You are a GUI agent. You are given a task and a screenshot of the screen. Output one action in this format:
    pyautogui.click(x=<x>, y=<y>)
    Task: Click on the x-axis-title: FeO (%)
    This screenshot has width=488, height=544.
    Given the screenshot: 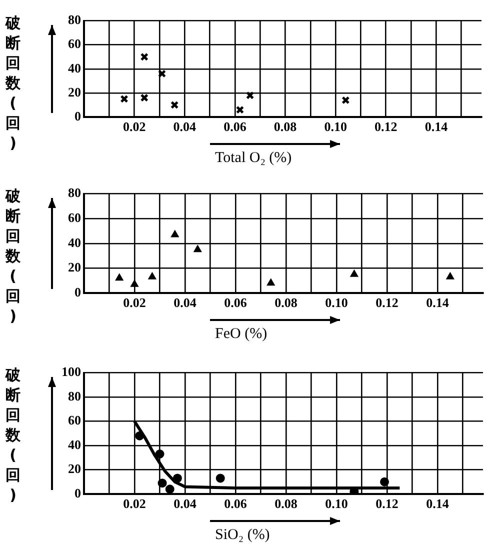 What is the action you would take?
    pyautogui.click(x=241, y=334)
    